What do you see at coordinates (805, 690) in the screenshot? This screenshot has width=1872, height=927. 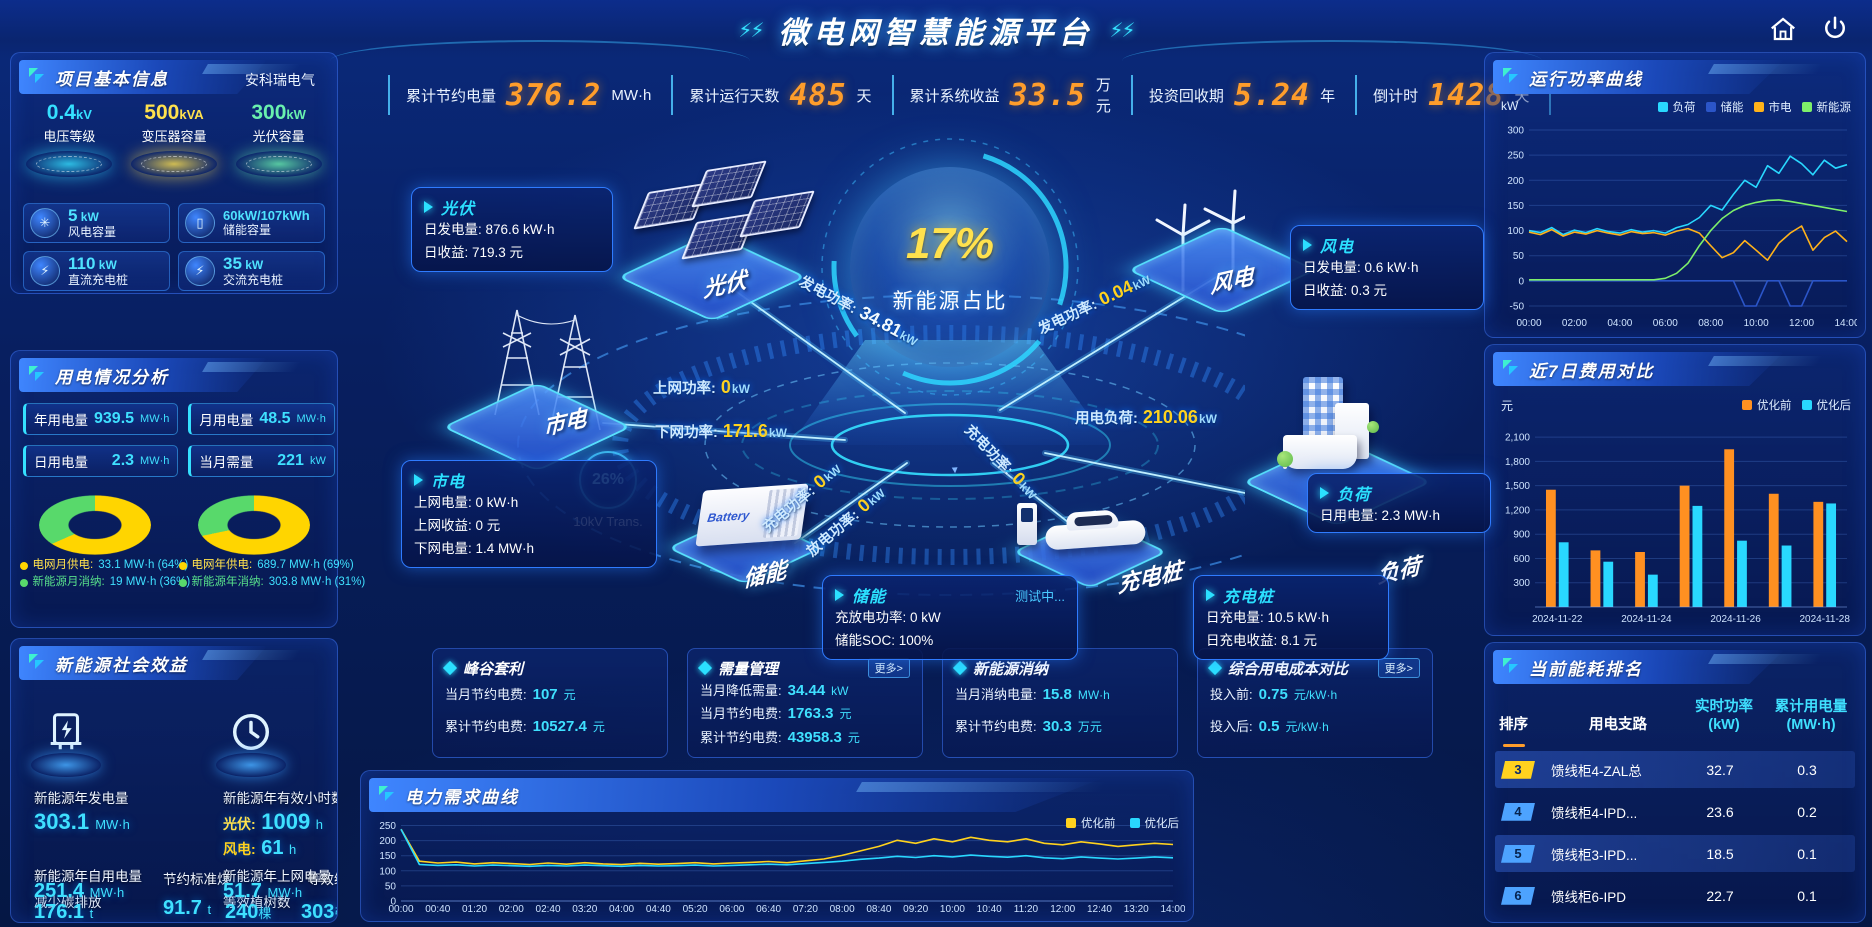 I see `savings-row: 当月降低需量: 34.44 kW` at bounding box center [805, 690].